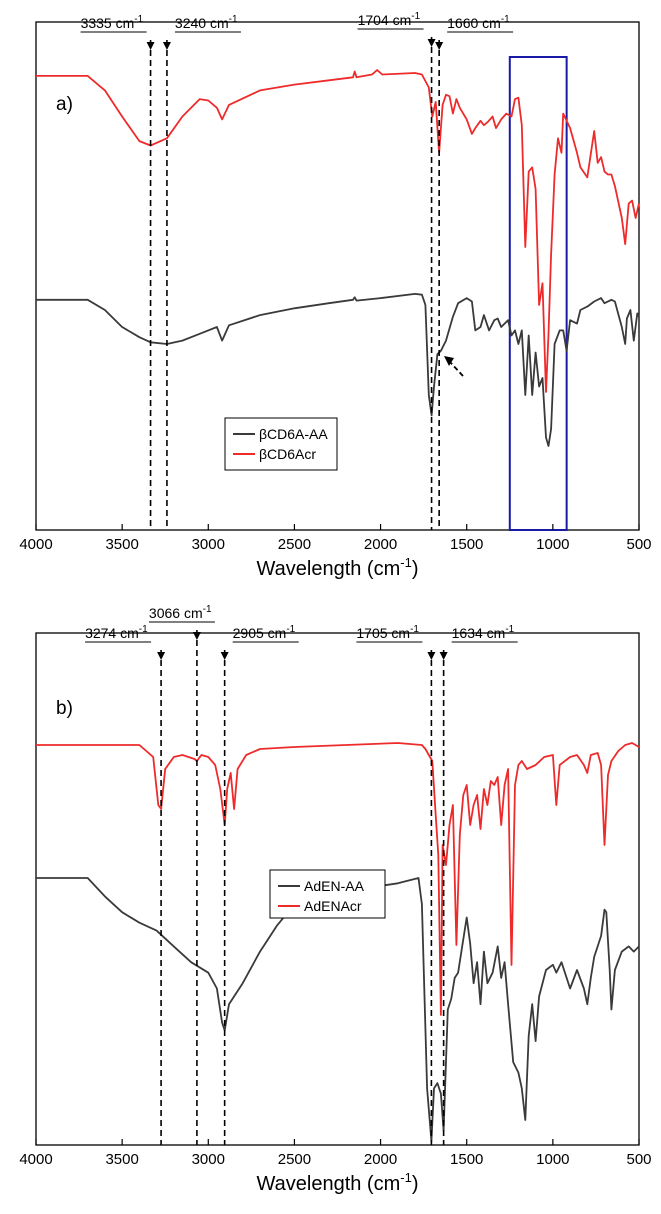  I want to click on legend: βCD6A-AA βCD6Acr, so click(281, 444).